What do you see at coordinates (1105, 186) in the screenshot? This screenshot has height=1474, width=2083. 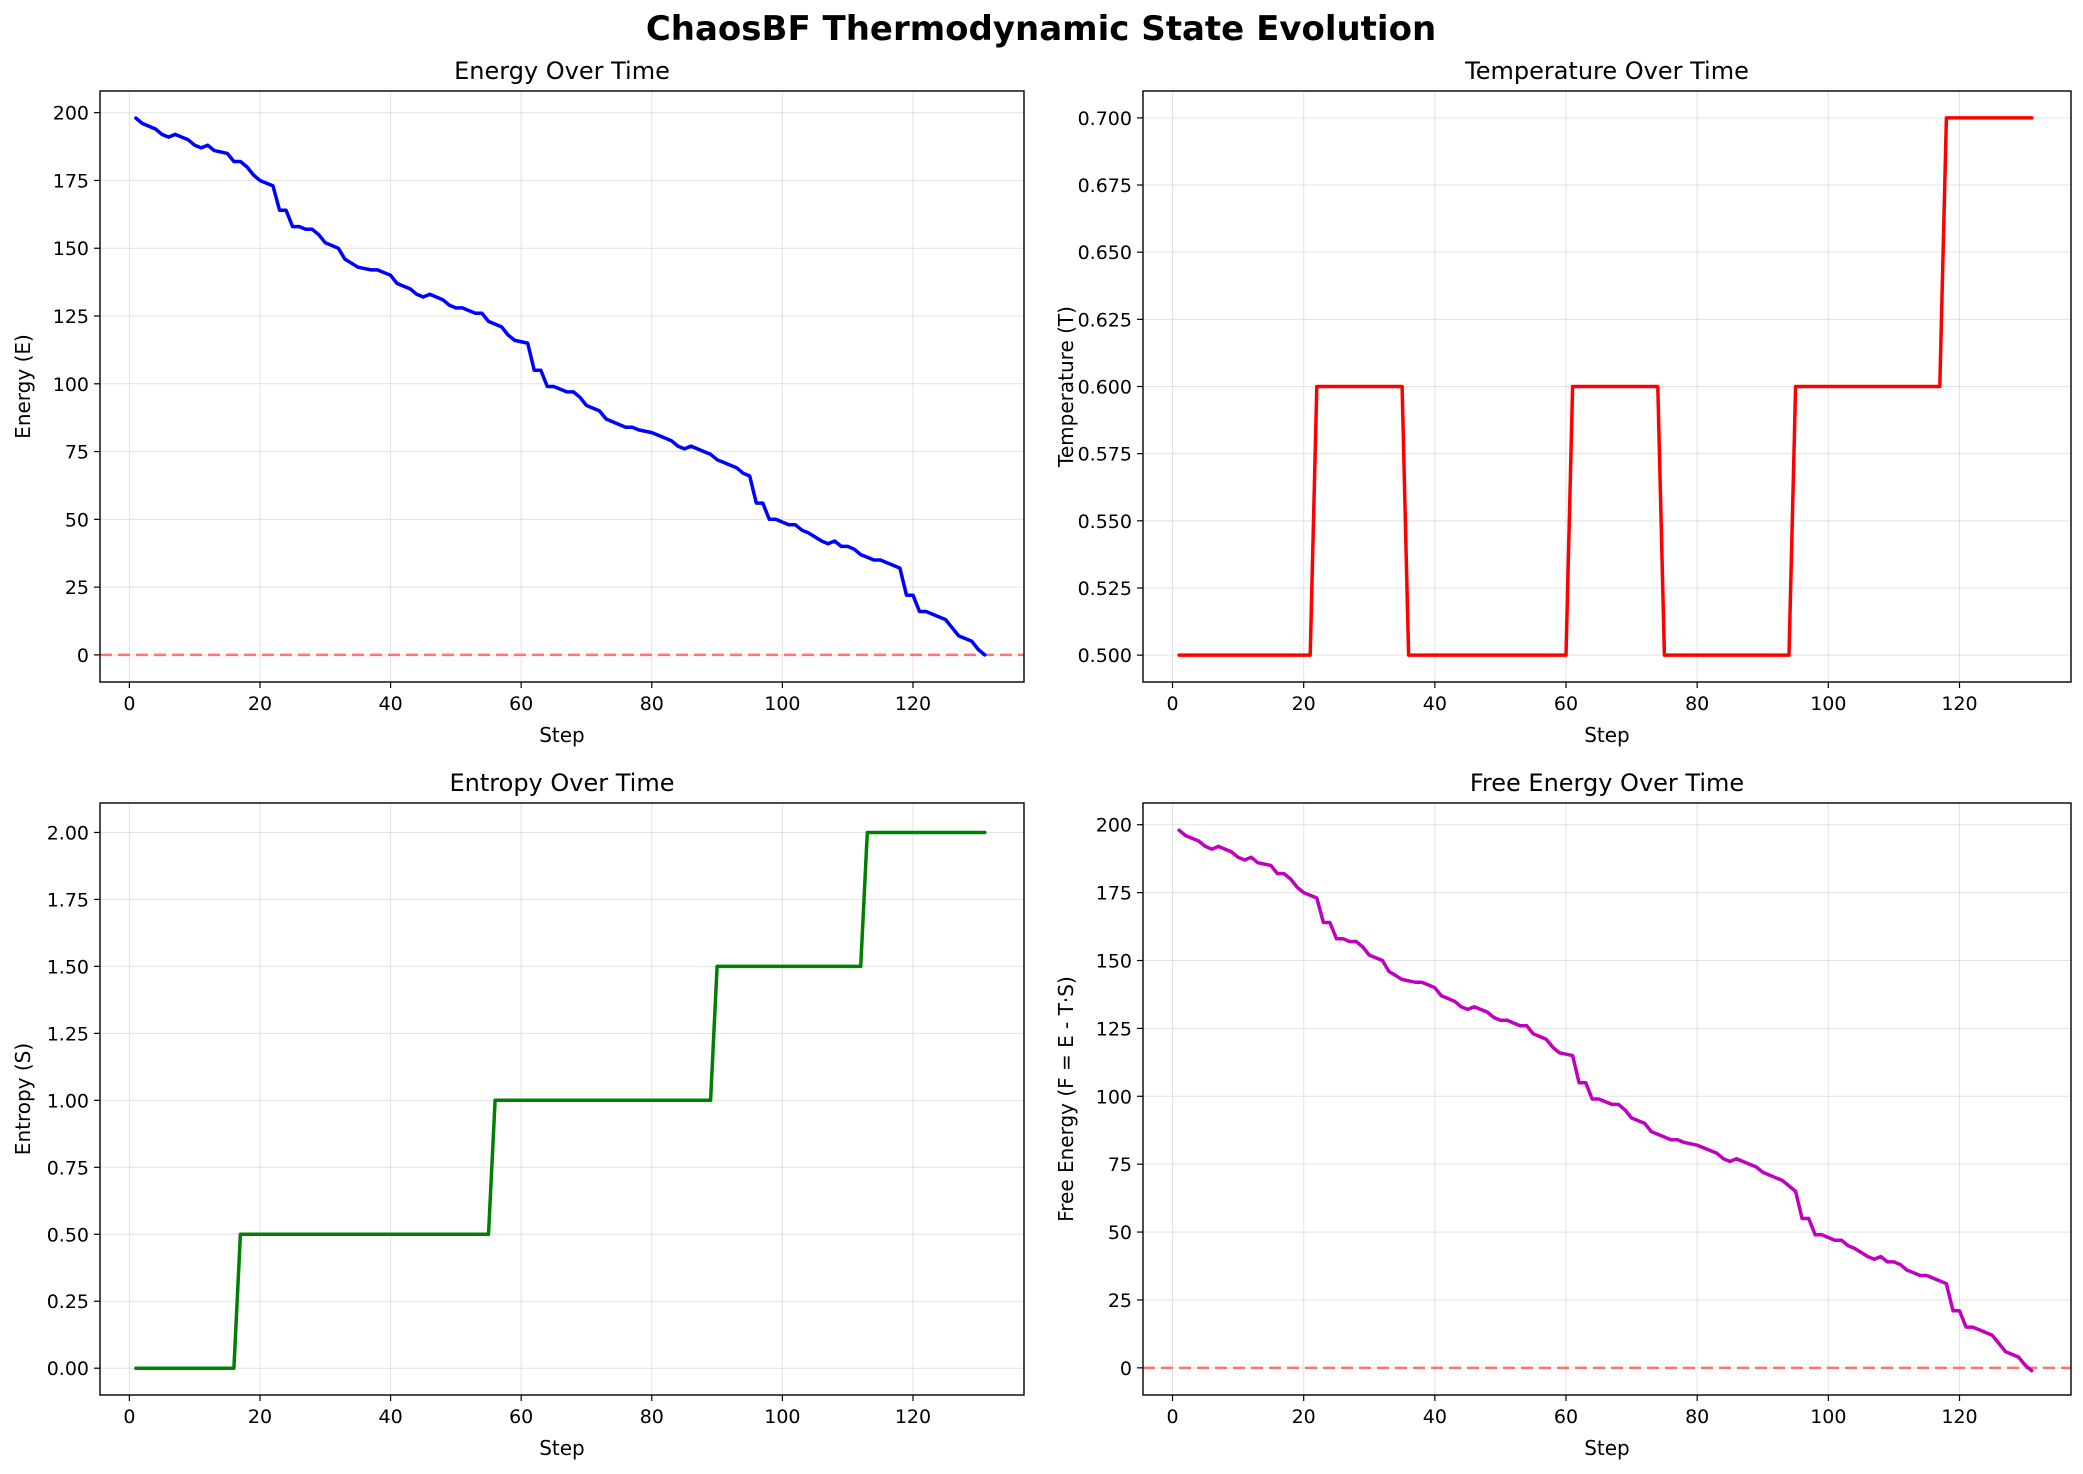 I see `y-tick-label: 0.675` at bounding box center [1105, 186].